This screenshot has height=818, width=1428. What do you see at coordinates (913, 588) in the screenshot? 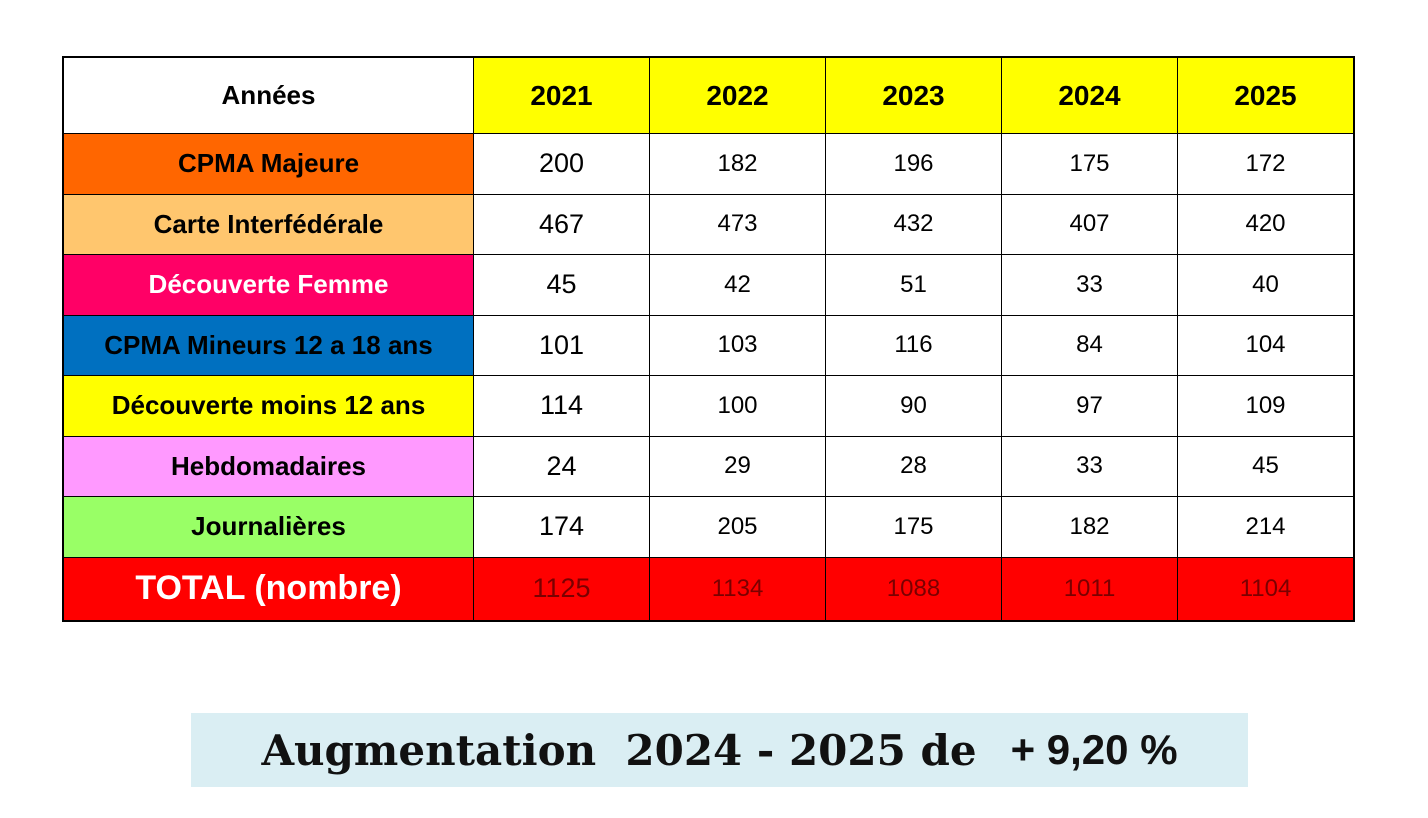
I see `cell-value: 1088` at bounding box center [913, 588].